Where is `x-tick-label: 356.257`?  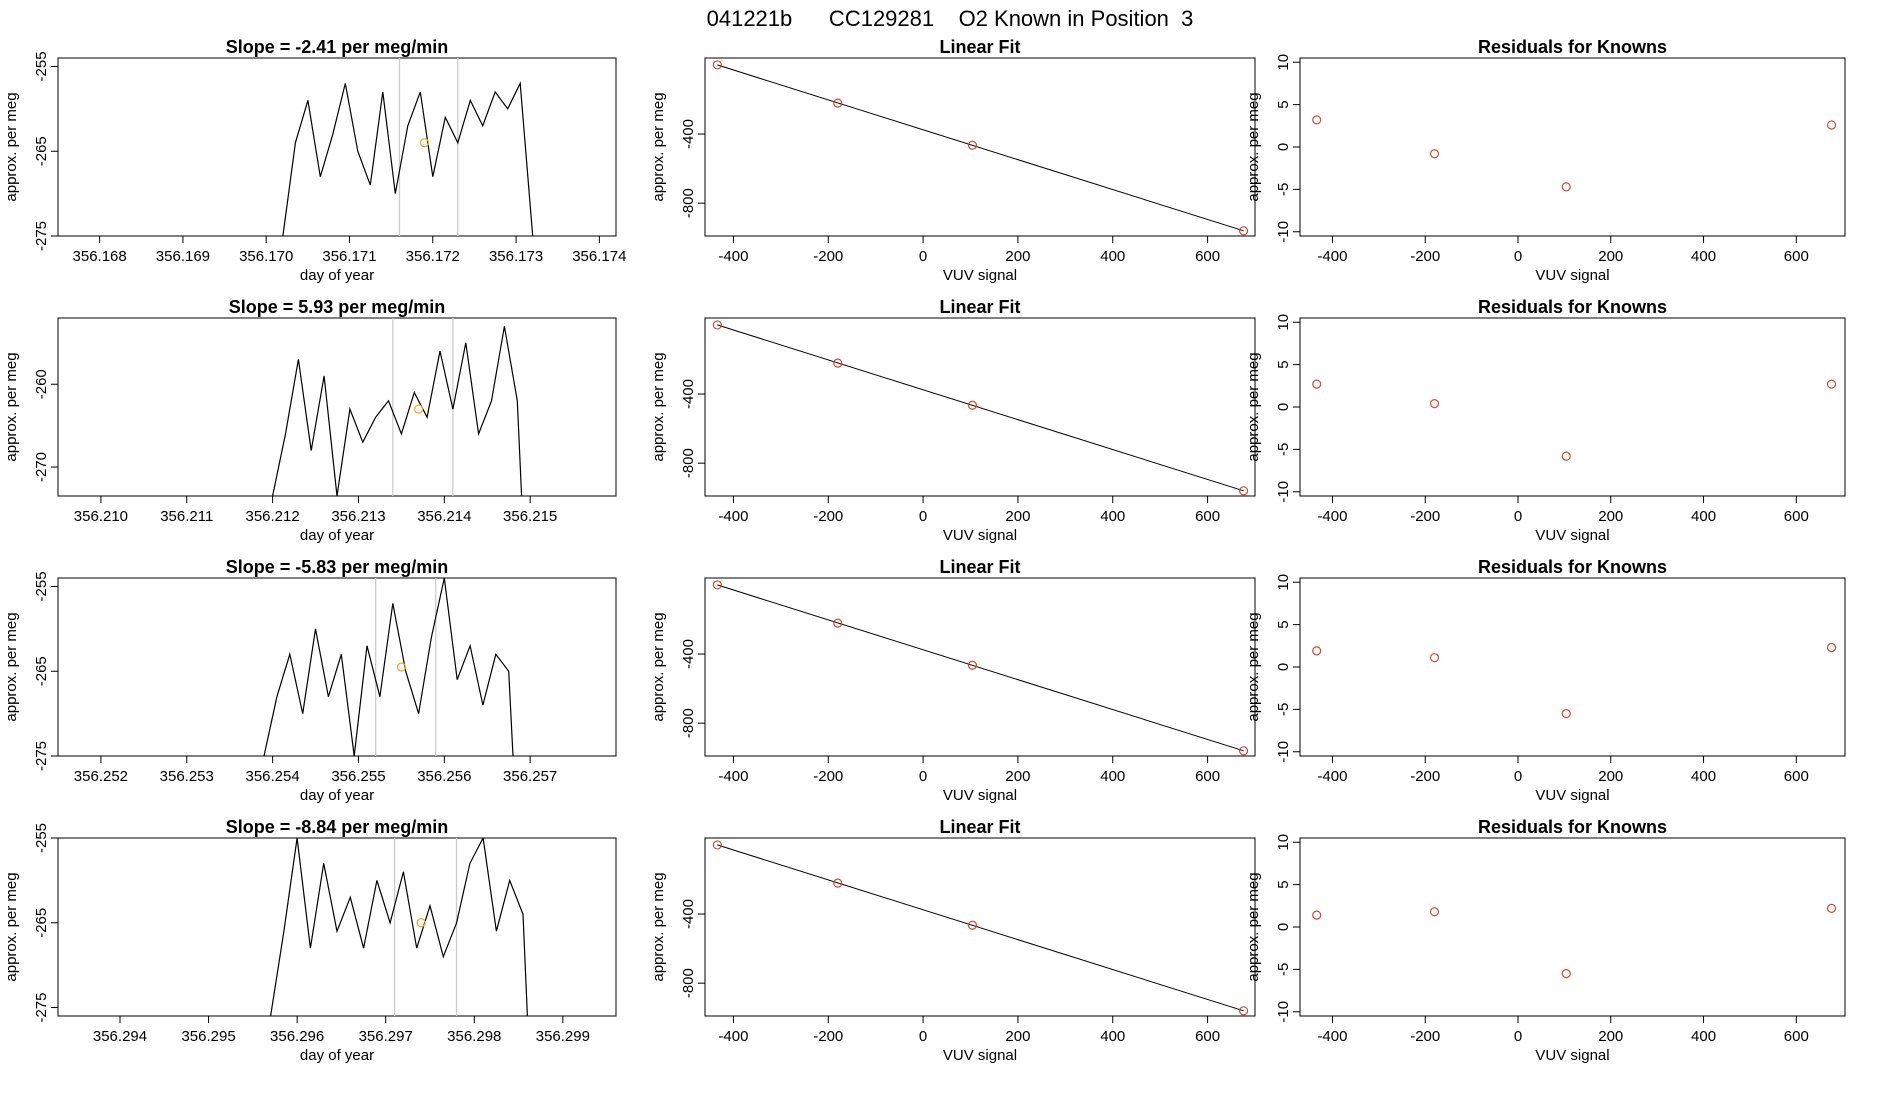 x-tick-label: 356.257 is located at coordinates (530, 776).